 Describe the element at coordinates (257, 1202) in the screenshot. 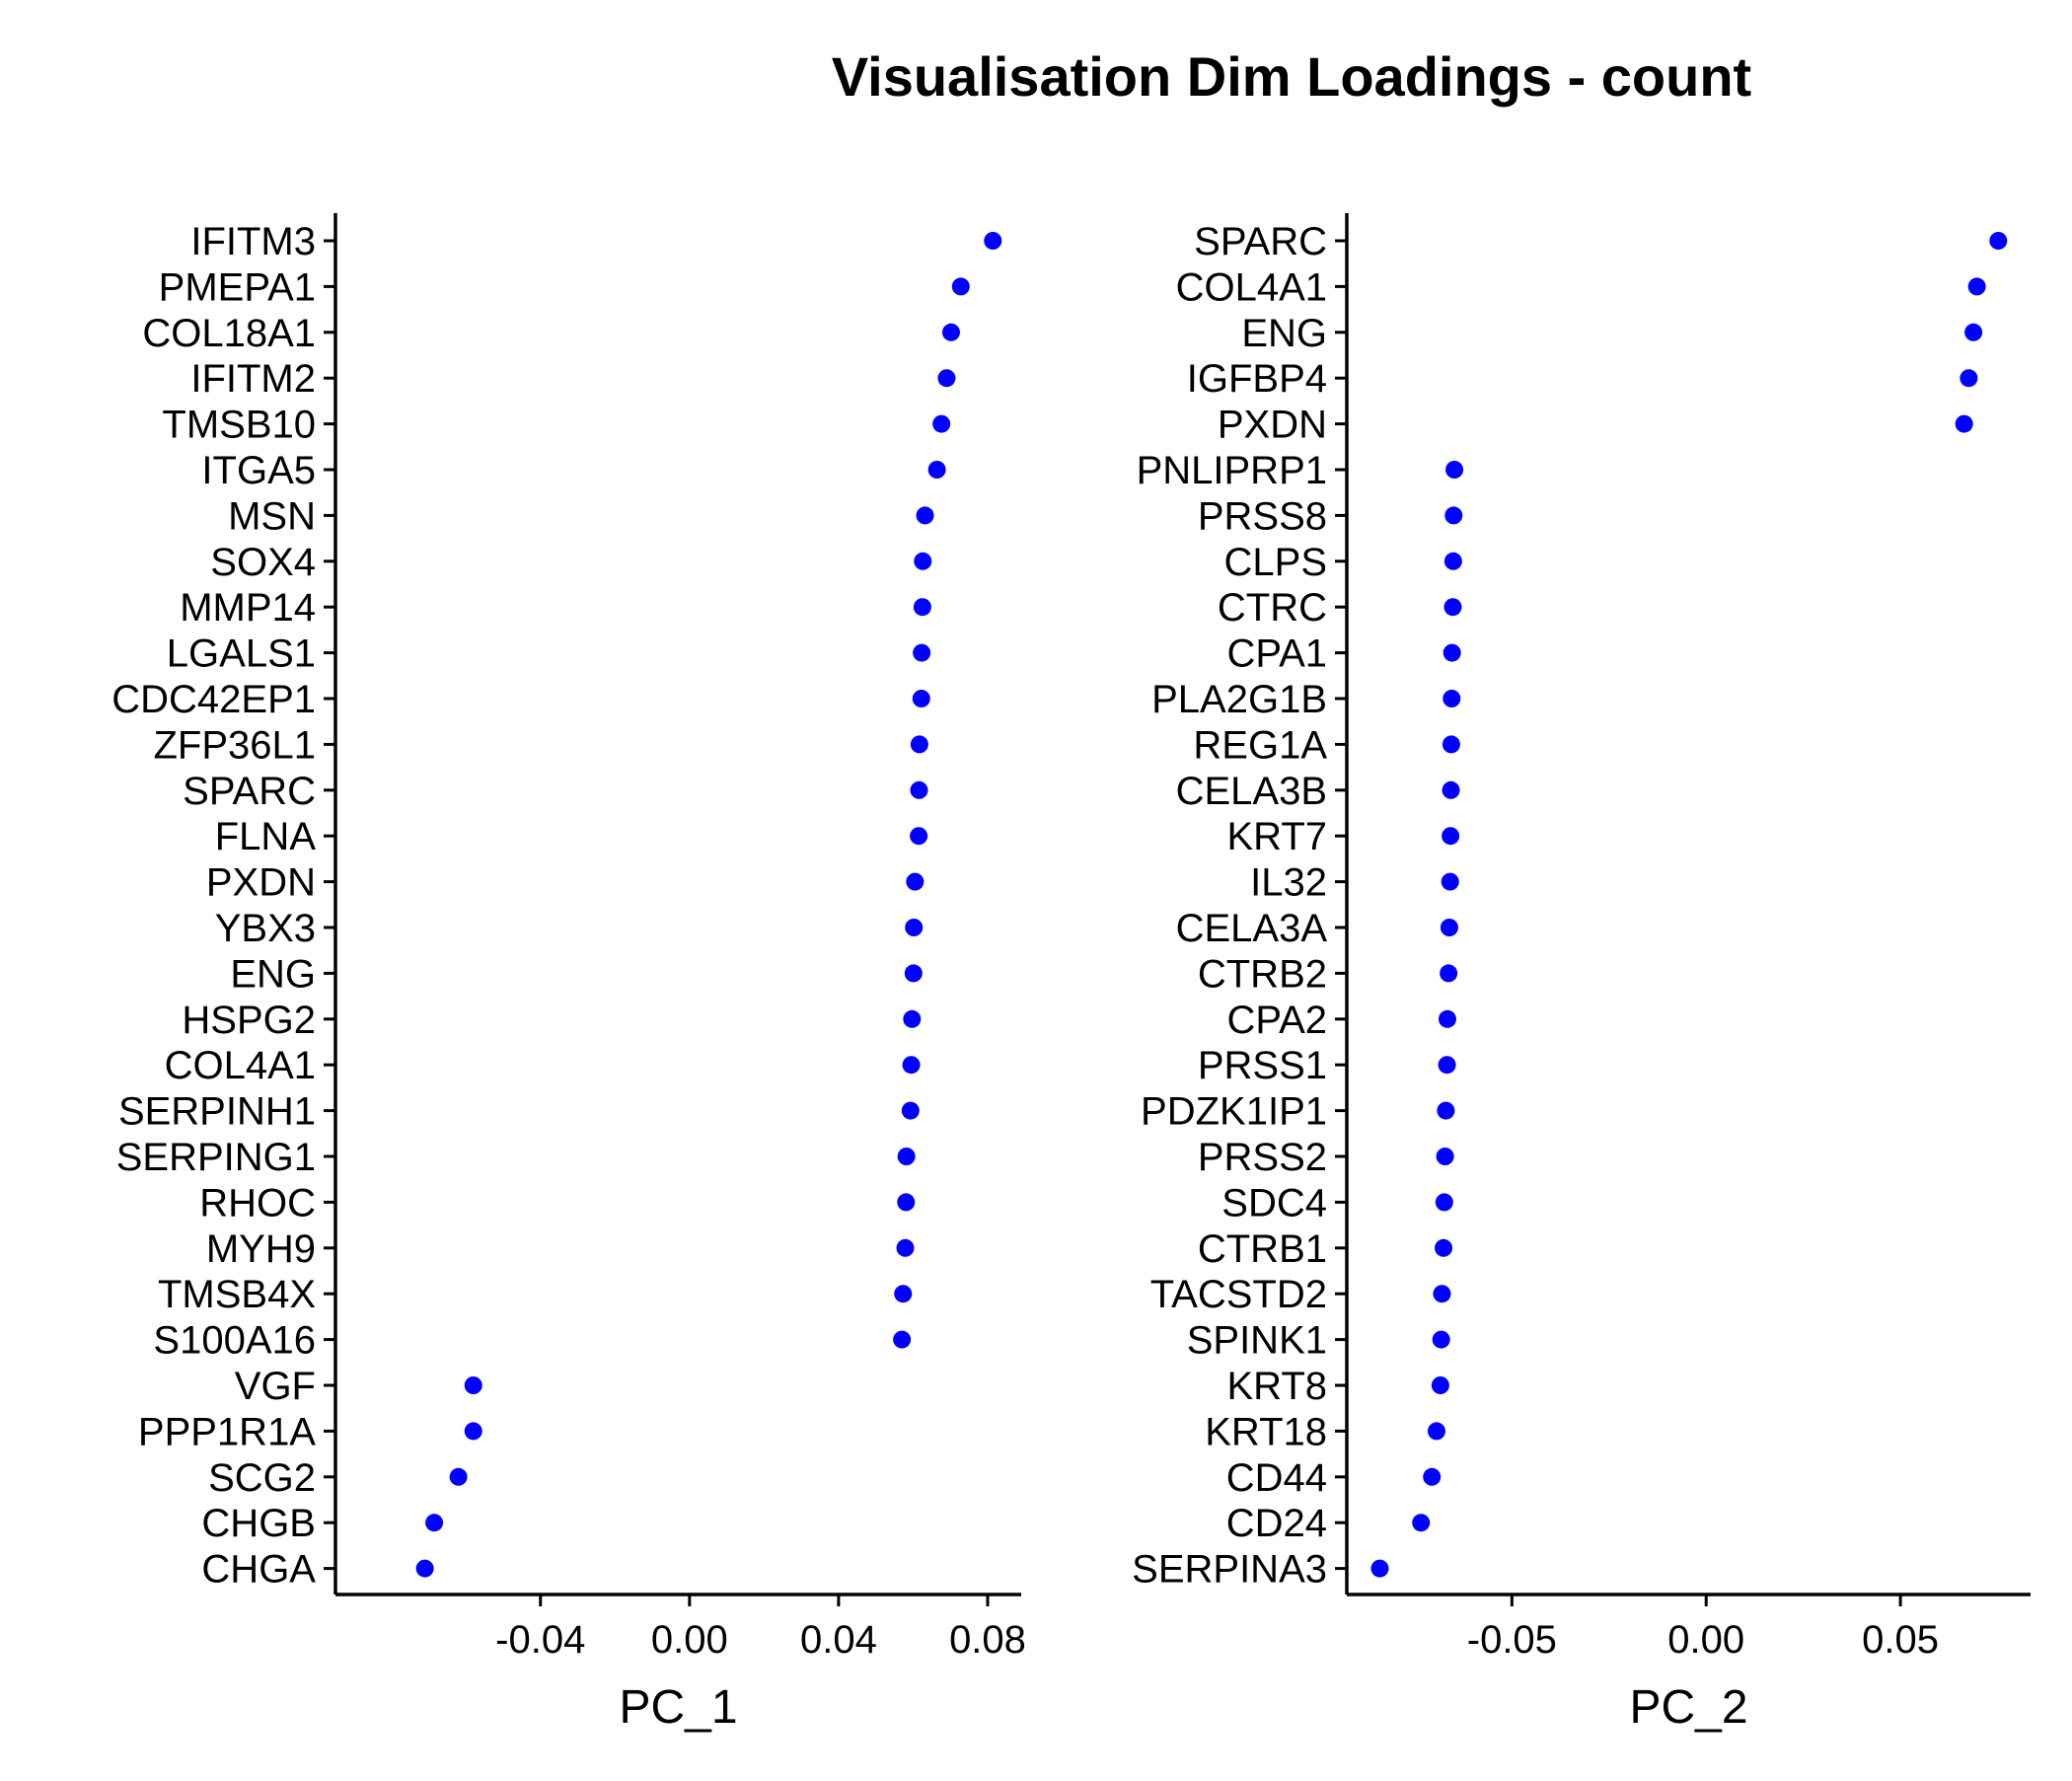

I see `gene-label: RHOC` at that location.